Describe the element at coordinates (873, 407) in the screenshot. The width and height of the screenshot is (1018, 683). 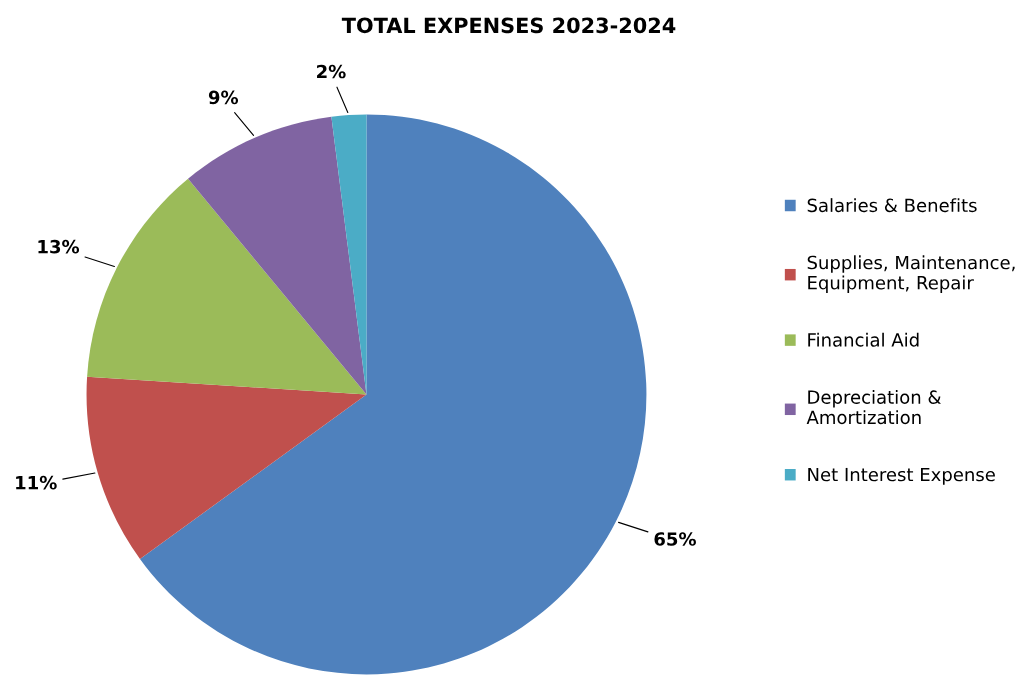
I see `legend-label: Depreciation & Amortization` at that location.